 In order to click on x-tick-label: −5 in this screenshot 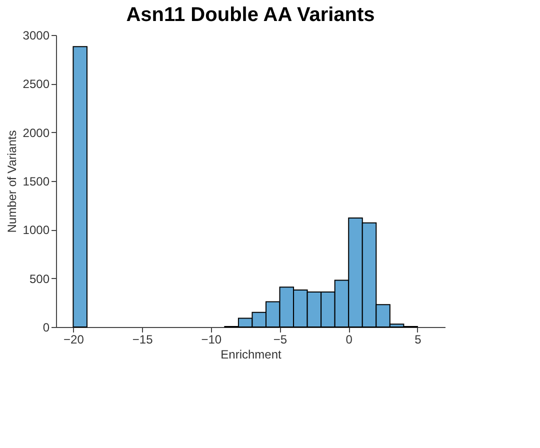, I will do `click(280, 339)`.